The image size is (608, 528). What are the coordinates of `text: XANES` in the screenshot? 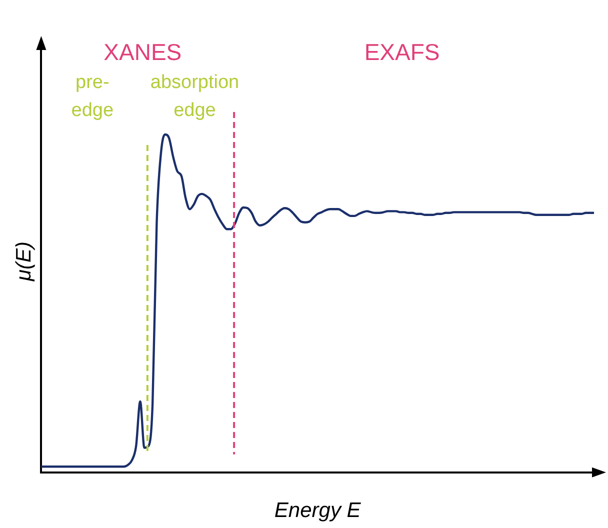 It's located at (143, 52).